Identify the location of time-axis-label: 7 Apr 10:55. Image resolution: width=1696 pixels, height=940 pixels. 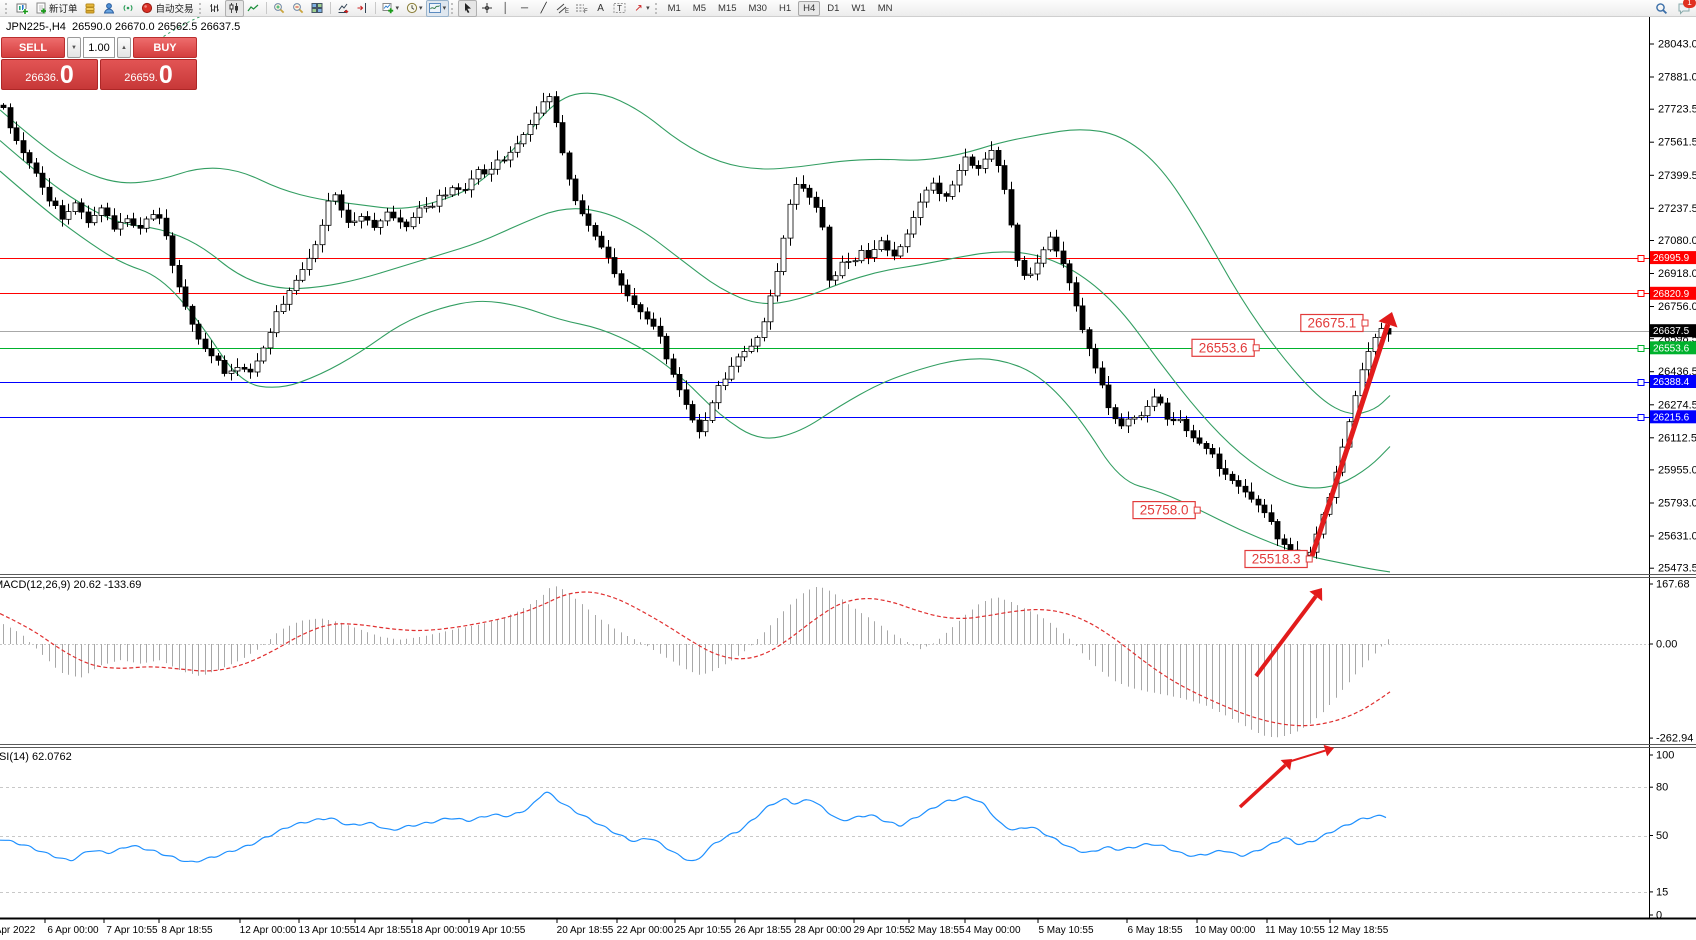
(132, 930).